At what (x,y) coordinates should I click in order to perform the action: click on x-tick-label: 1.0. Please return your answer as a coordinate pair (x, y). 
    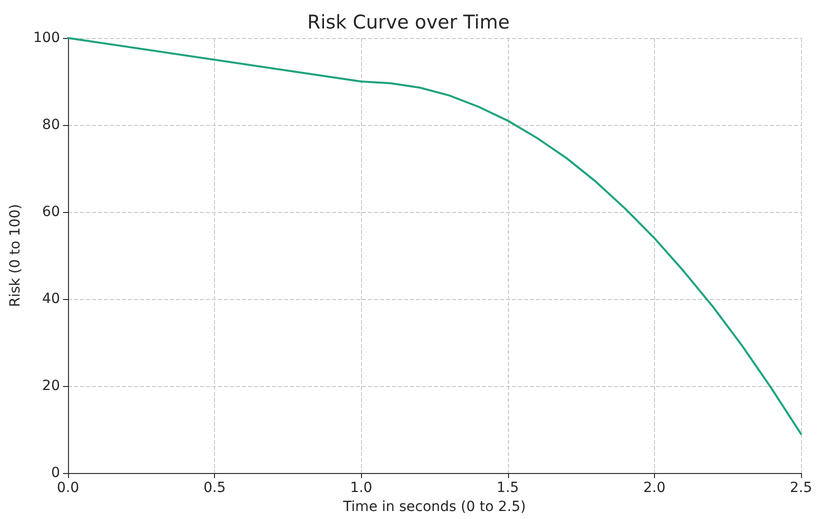
    Looking at the image, I should click on (361, 488).